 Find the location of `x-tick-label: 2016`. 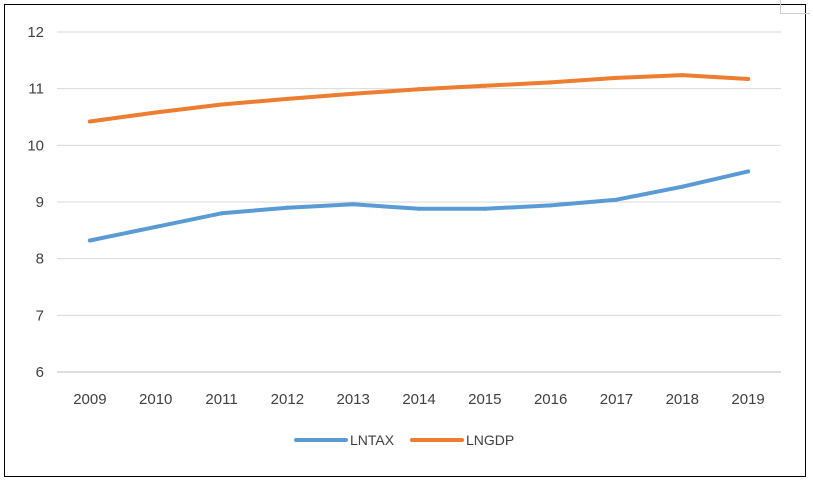

x-tick-label: 2016 is located at coordinates (550, 399).